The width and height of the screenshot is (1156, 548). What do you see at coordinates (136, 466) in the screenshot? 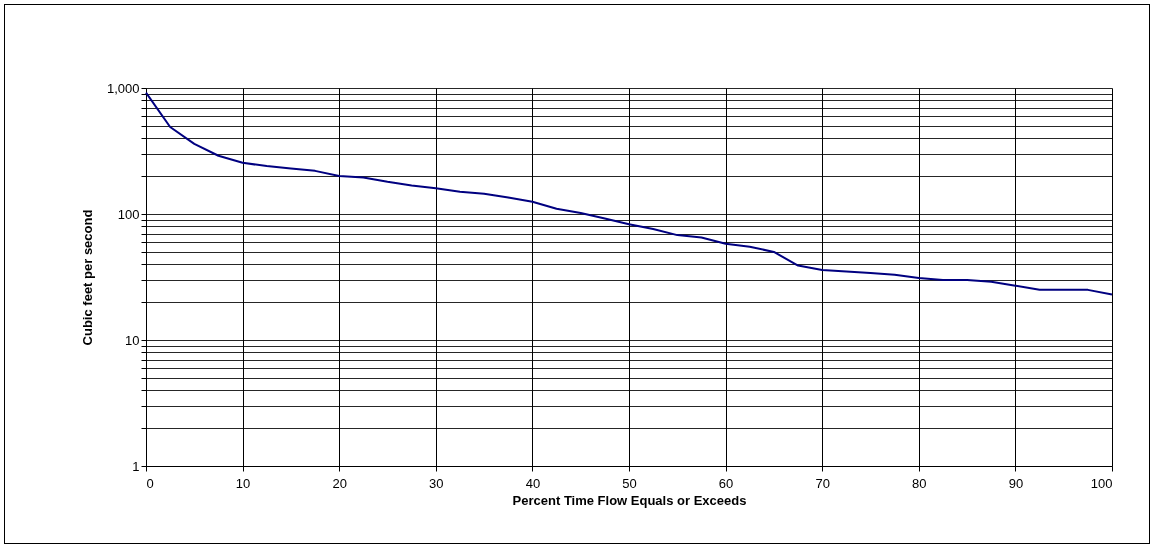
I see `y-tick-label: 1` at bounding box center [136, 466].